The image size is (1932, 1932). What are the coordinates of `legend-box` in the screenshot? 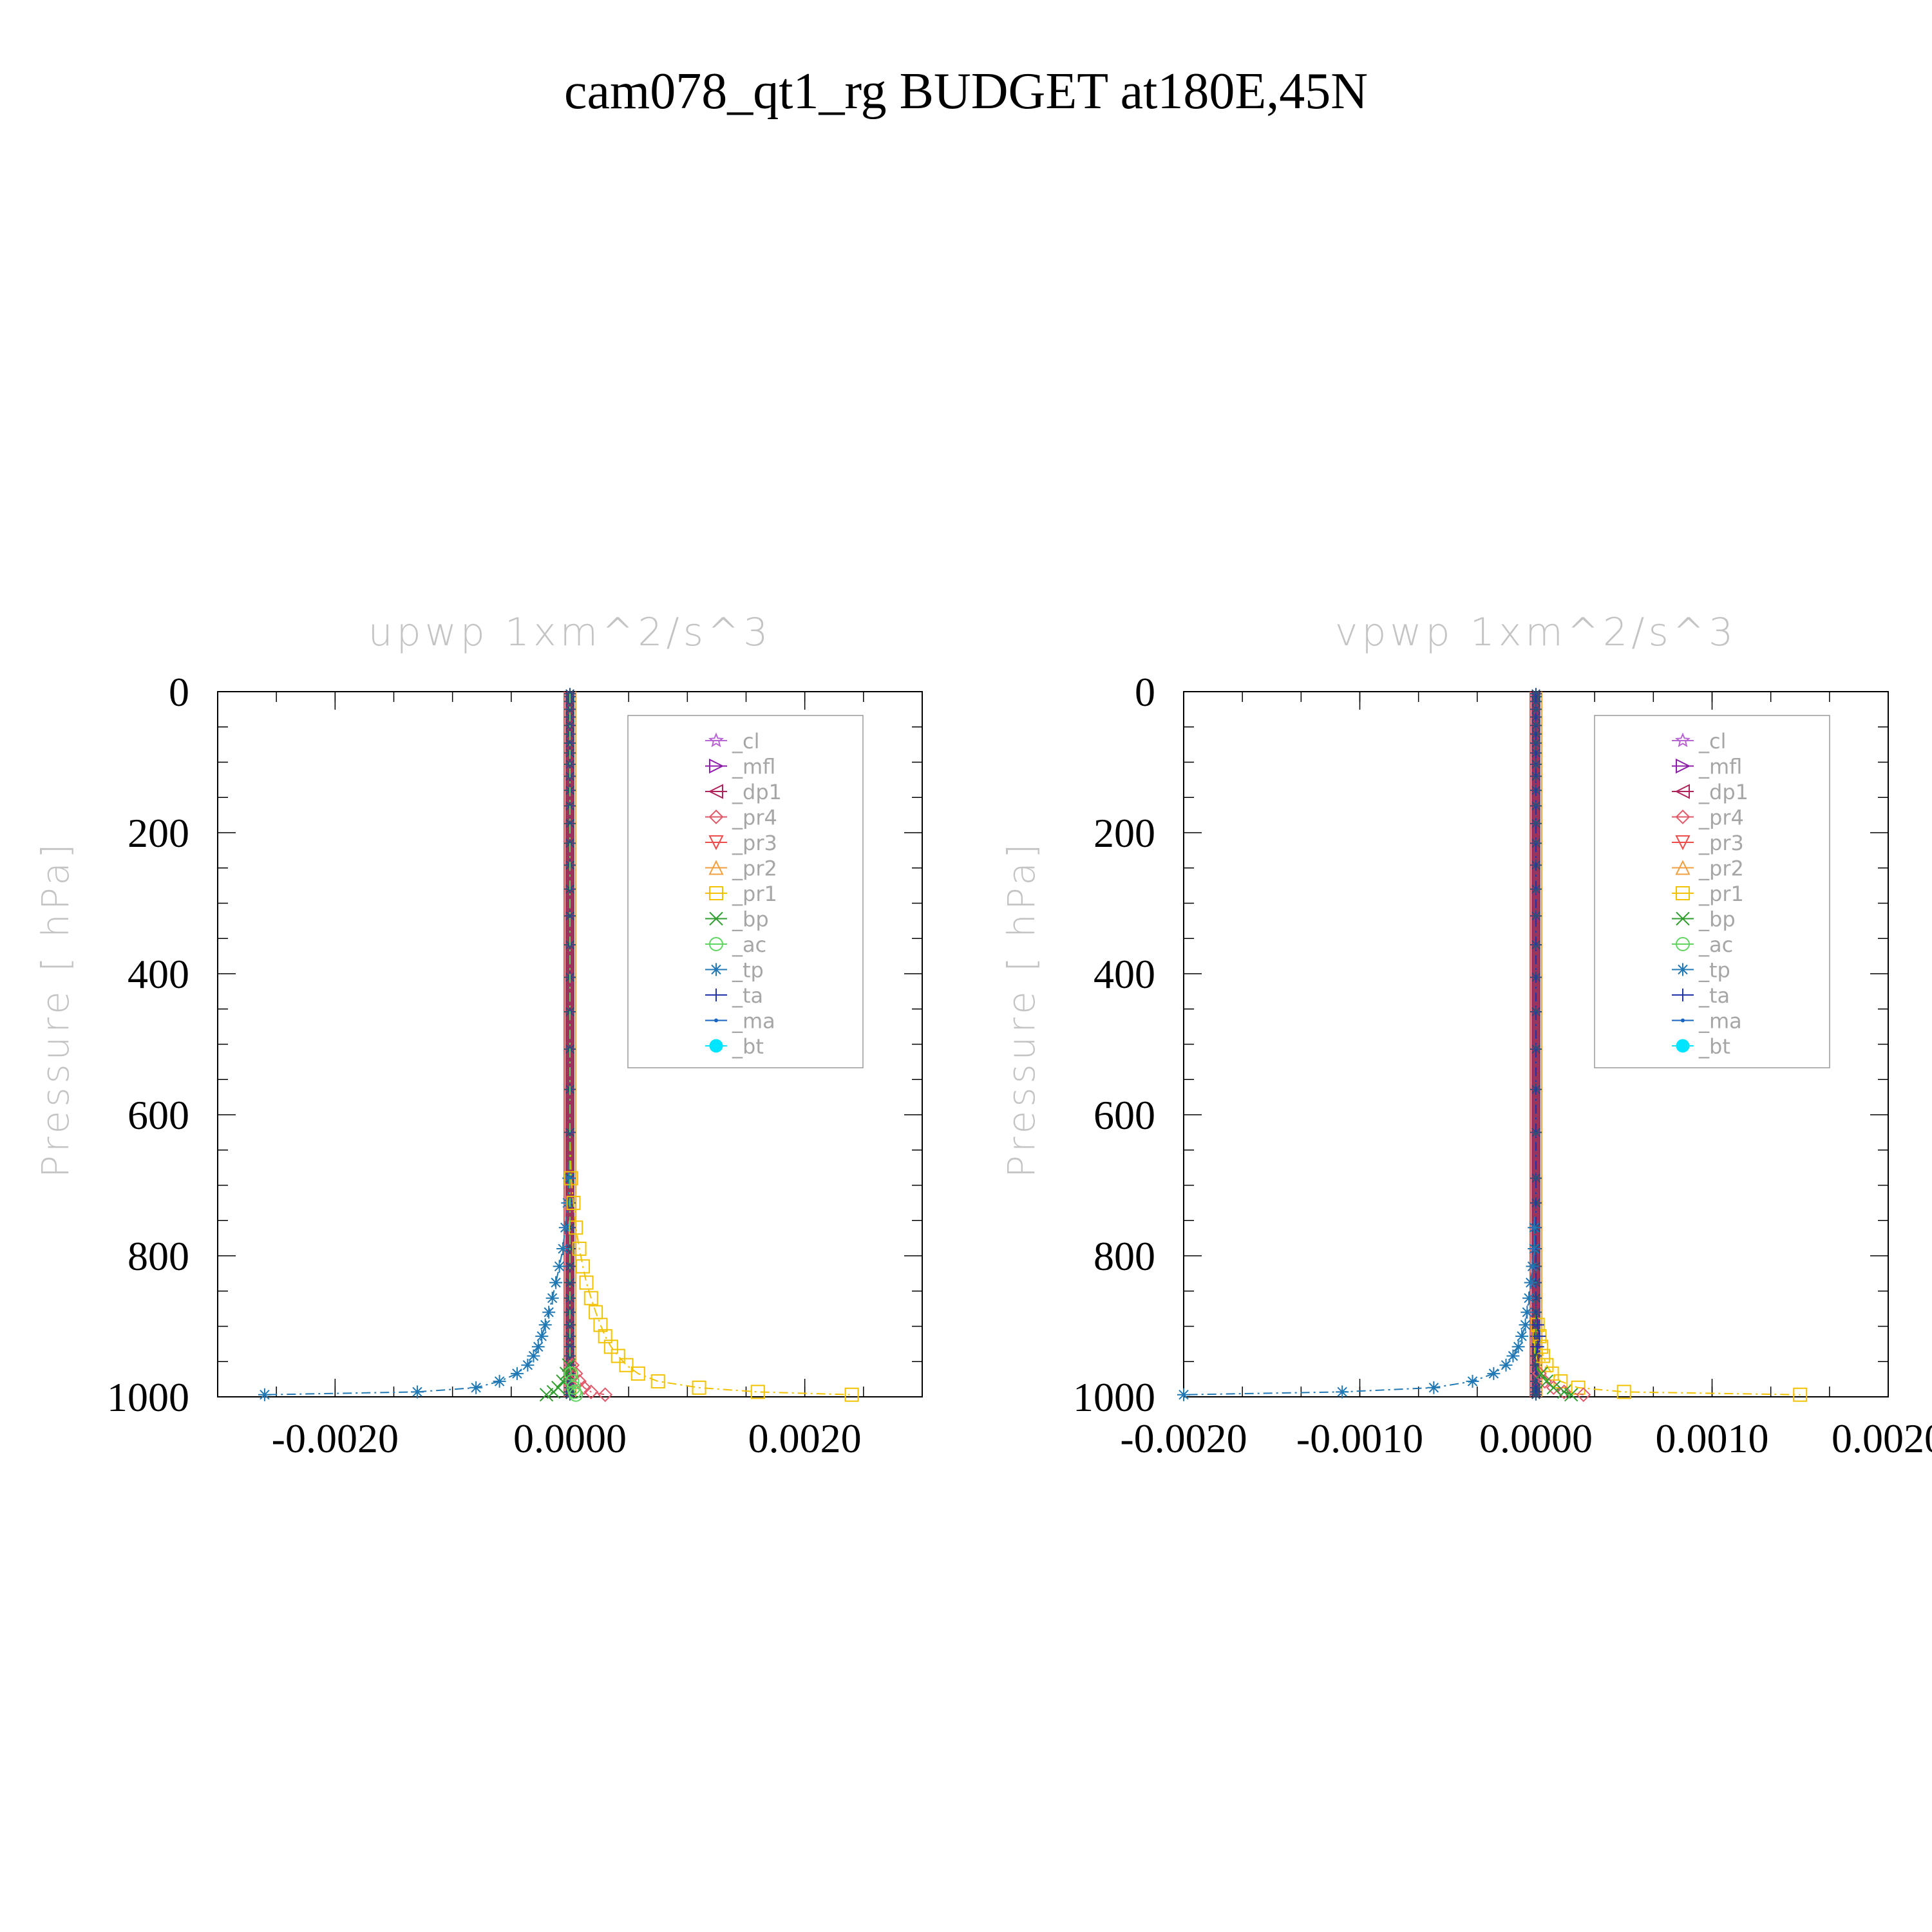 It's located at (1712, 891).